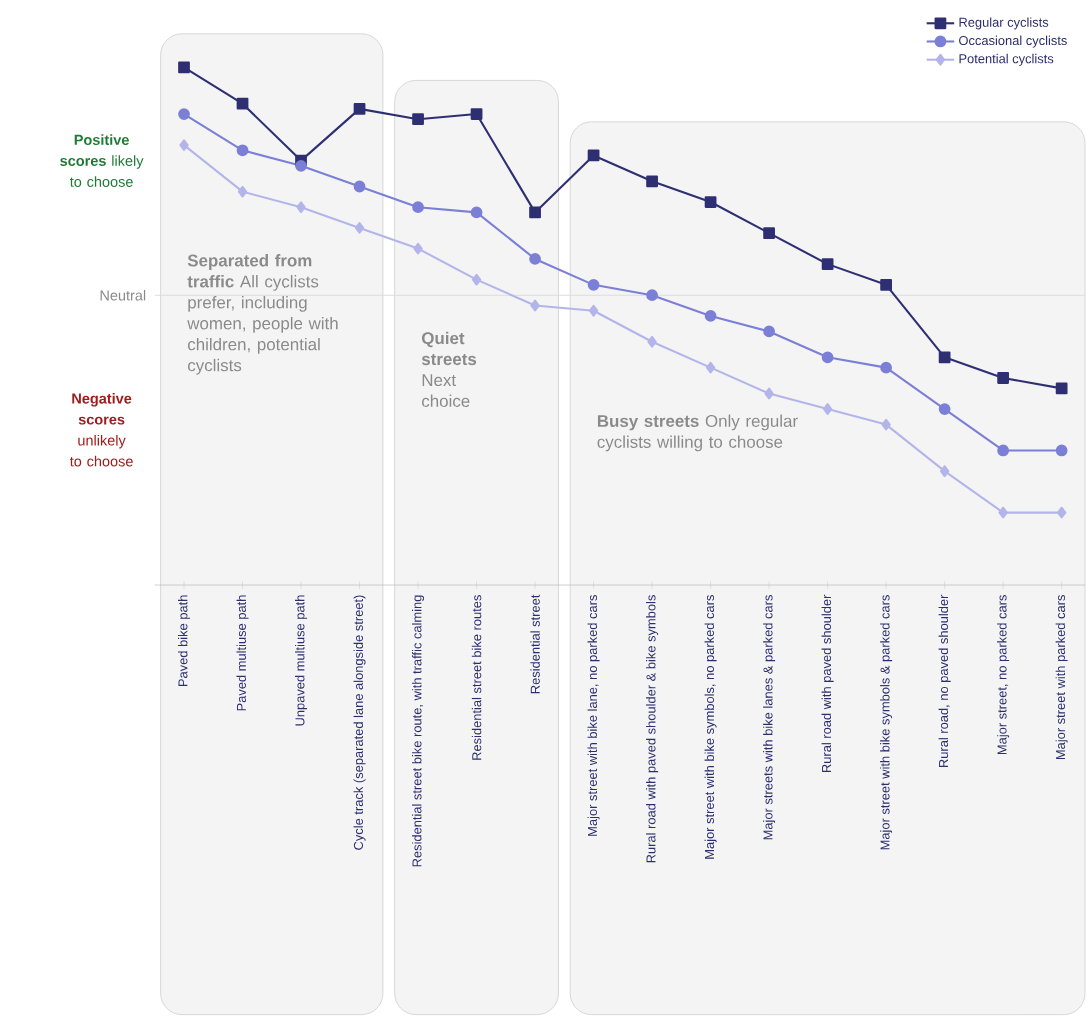 The width and height of the screenshot is (1086, 1022). I want to click on x-tick-label: Cycle track (separated lane alongside street), so click(359, 722).